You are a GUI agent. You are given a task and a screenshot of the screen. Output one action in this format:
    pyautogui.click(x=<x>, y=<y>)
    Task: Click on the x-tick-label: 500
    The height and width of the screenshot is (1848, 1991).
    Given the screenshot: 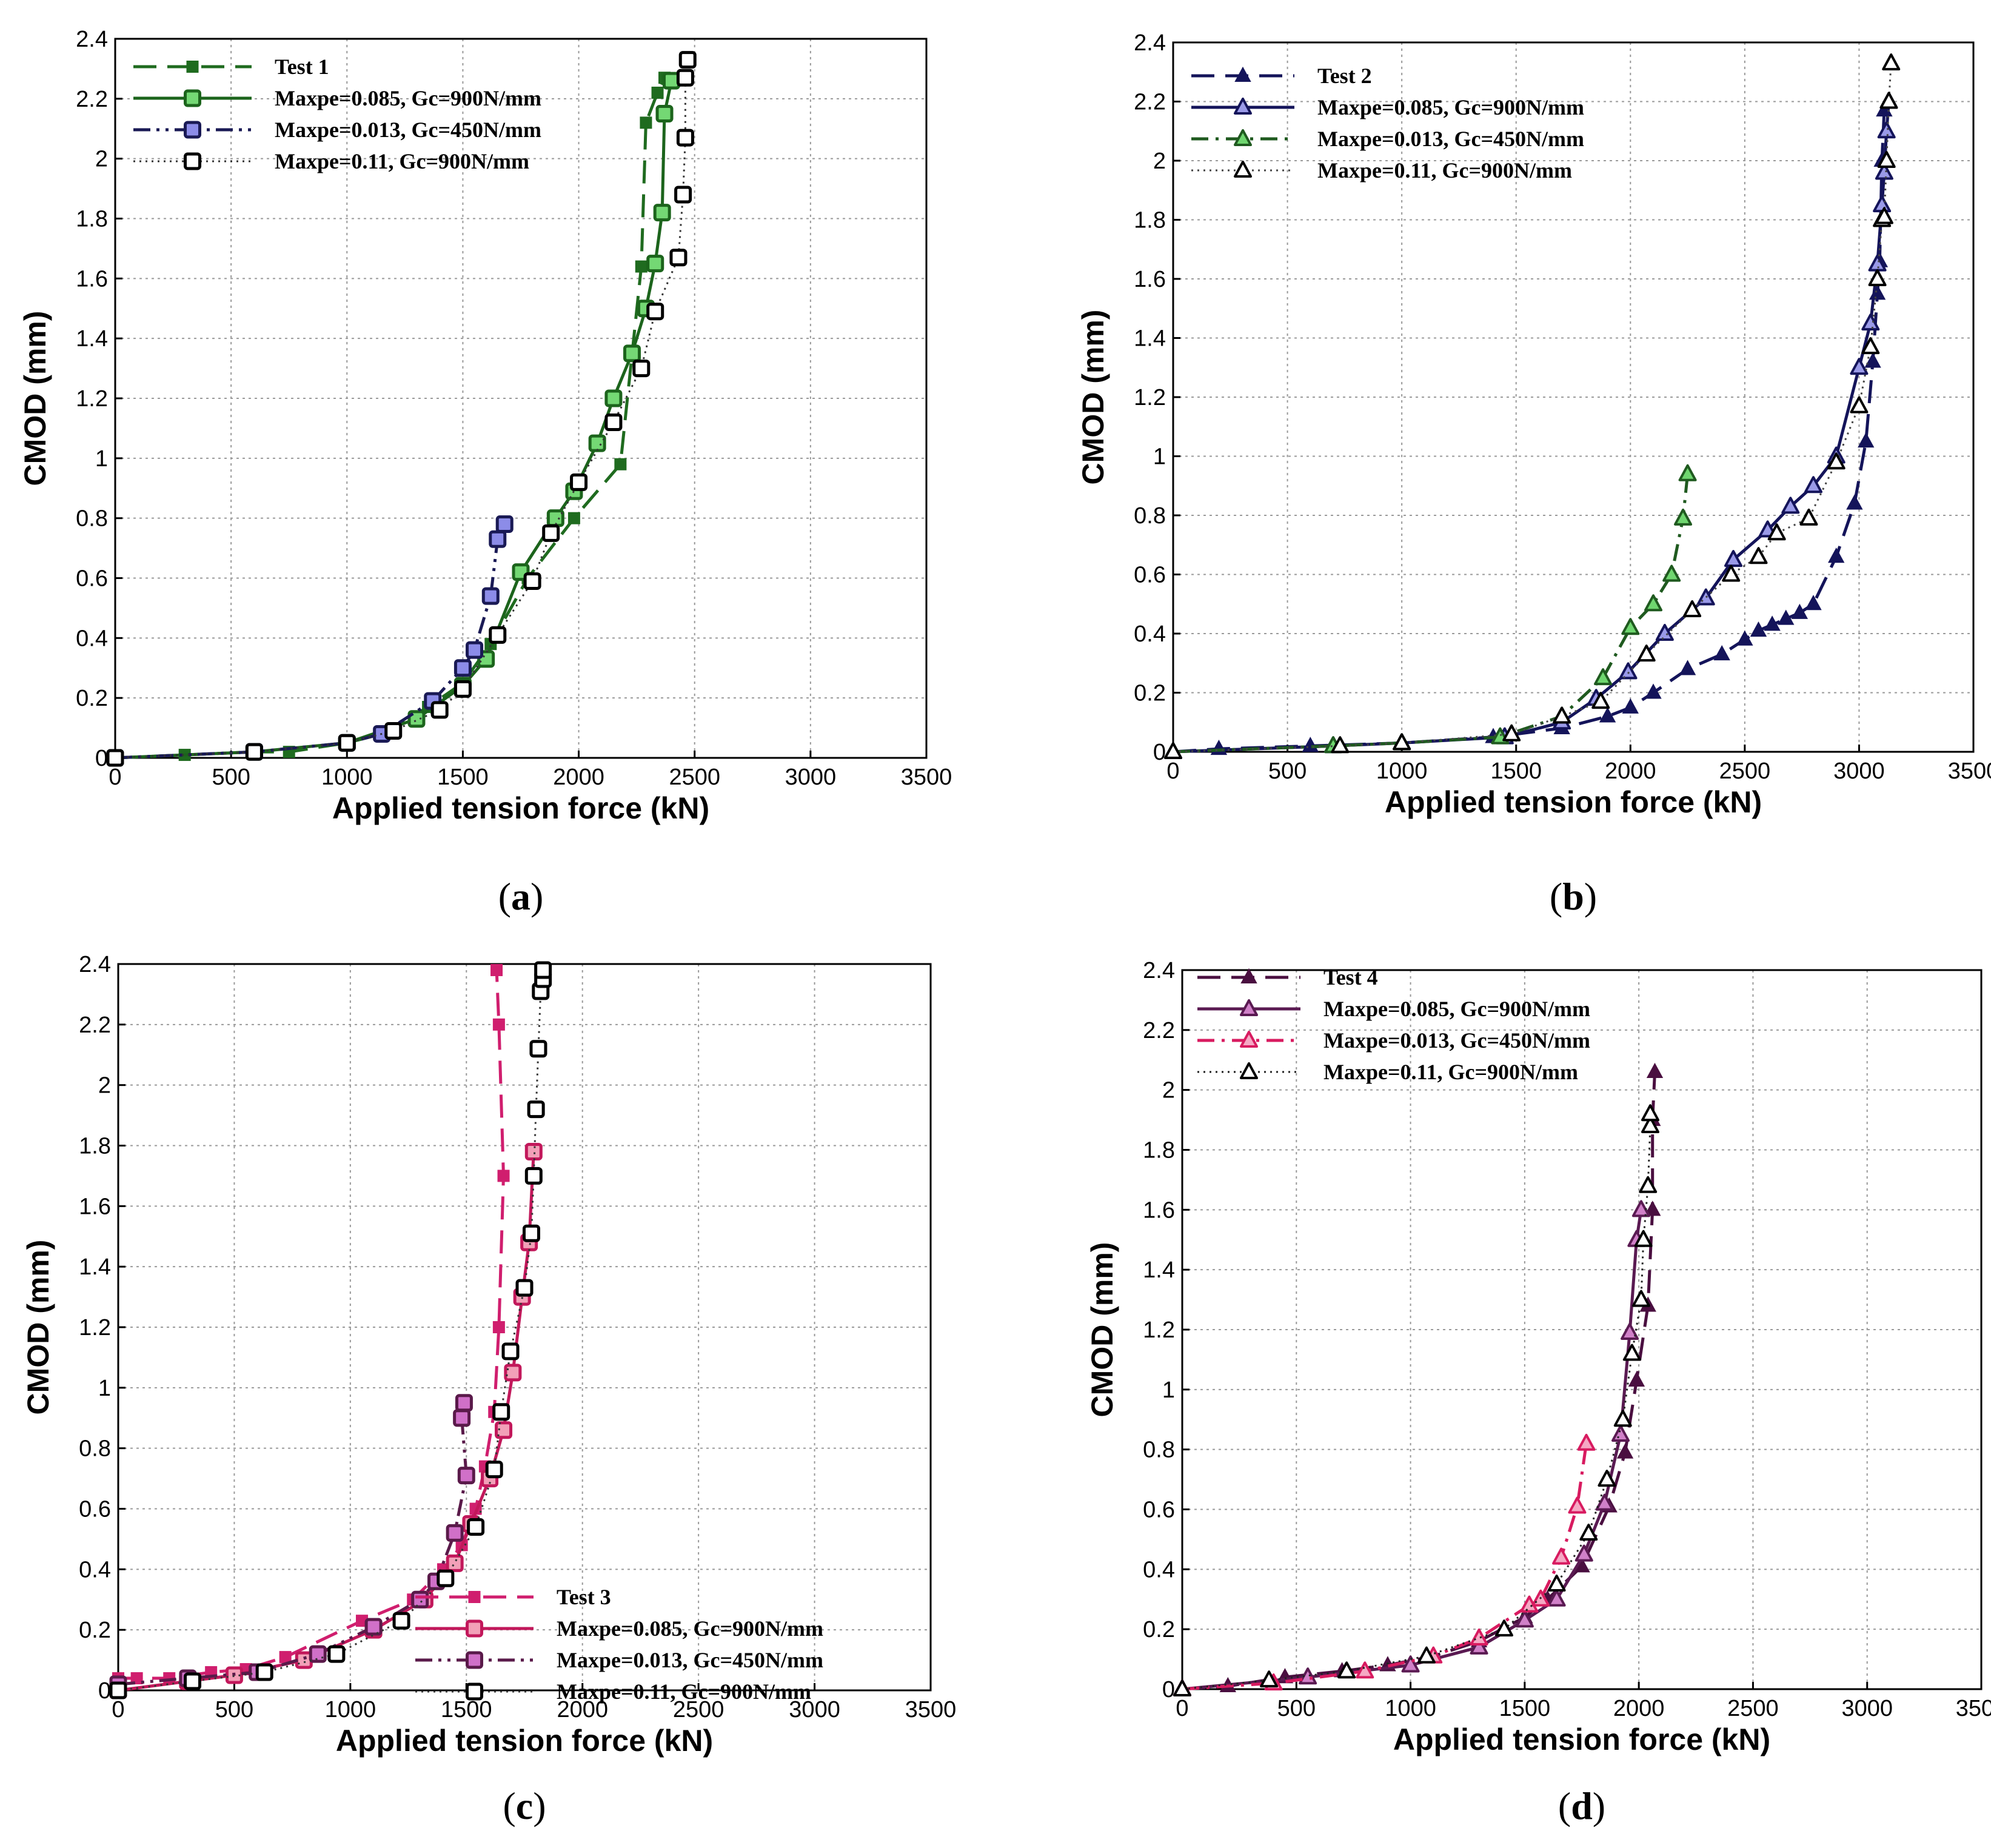 What is the action you would take?
    pyautogui.click(x=231, y=777)
    